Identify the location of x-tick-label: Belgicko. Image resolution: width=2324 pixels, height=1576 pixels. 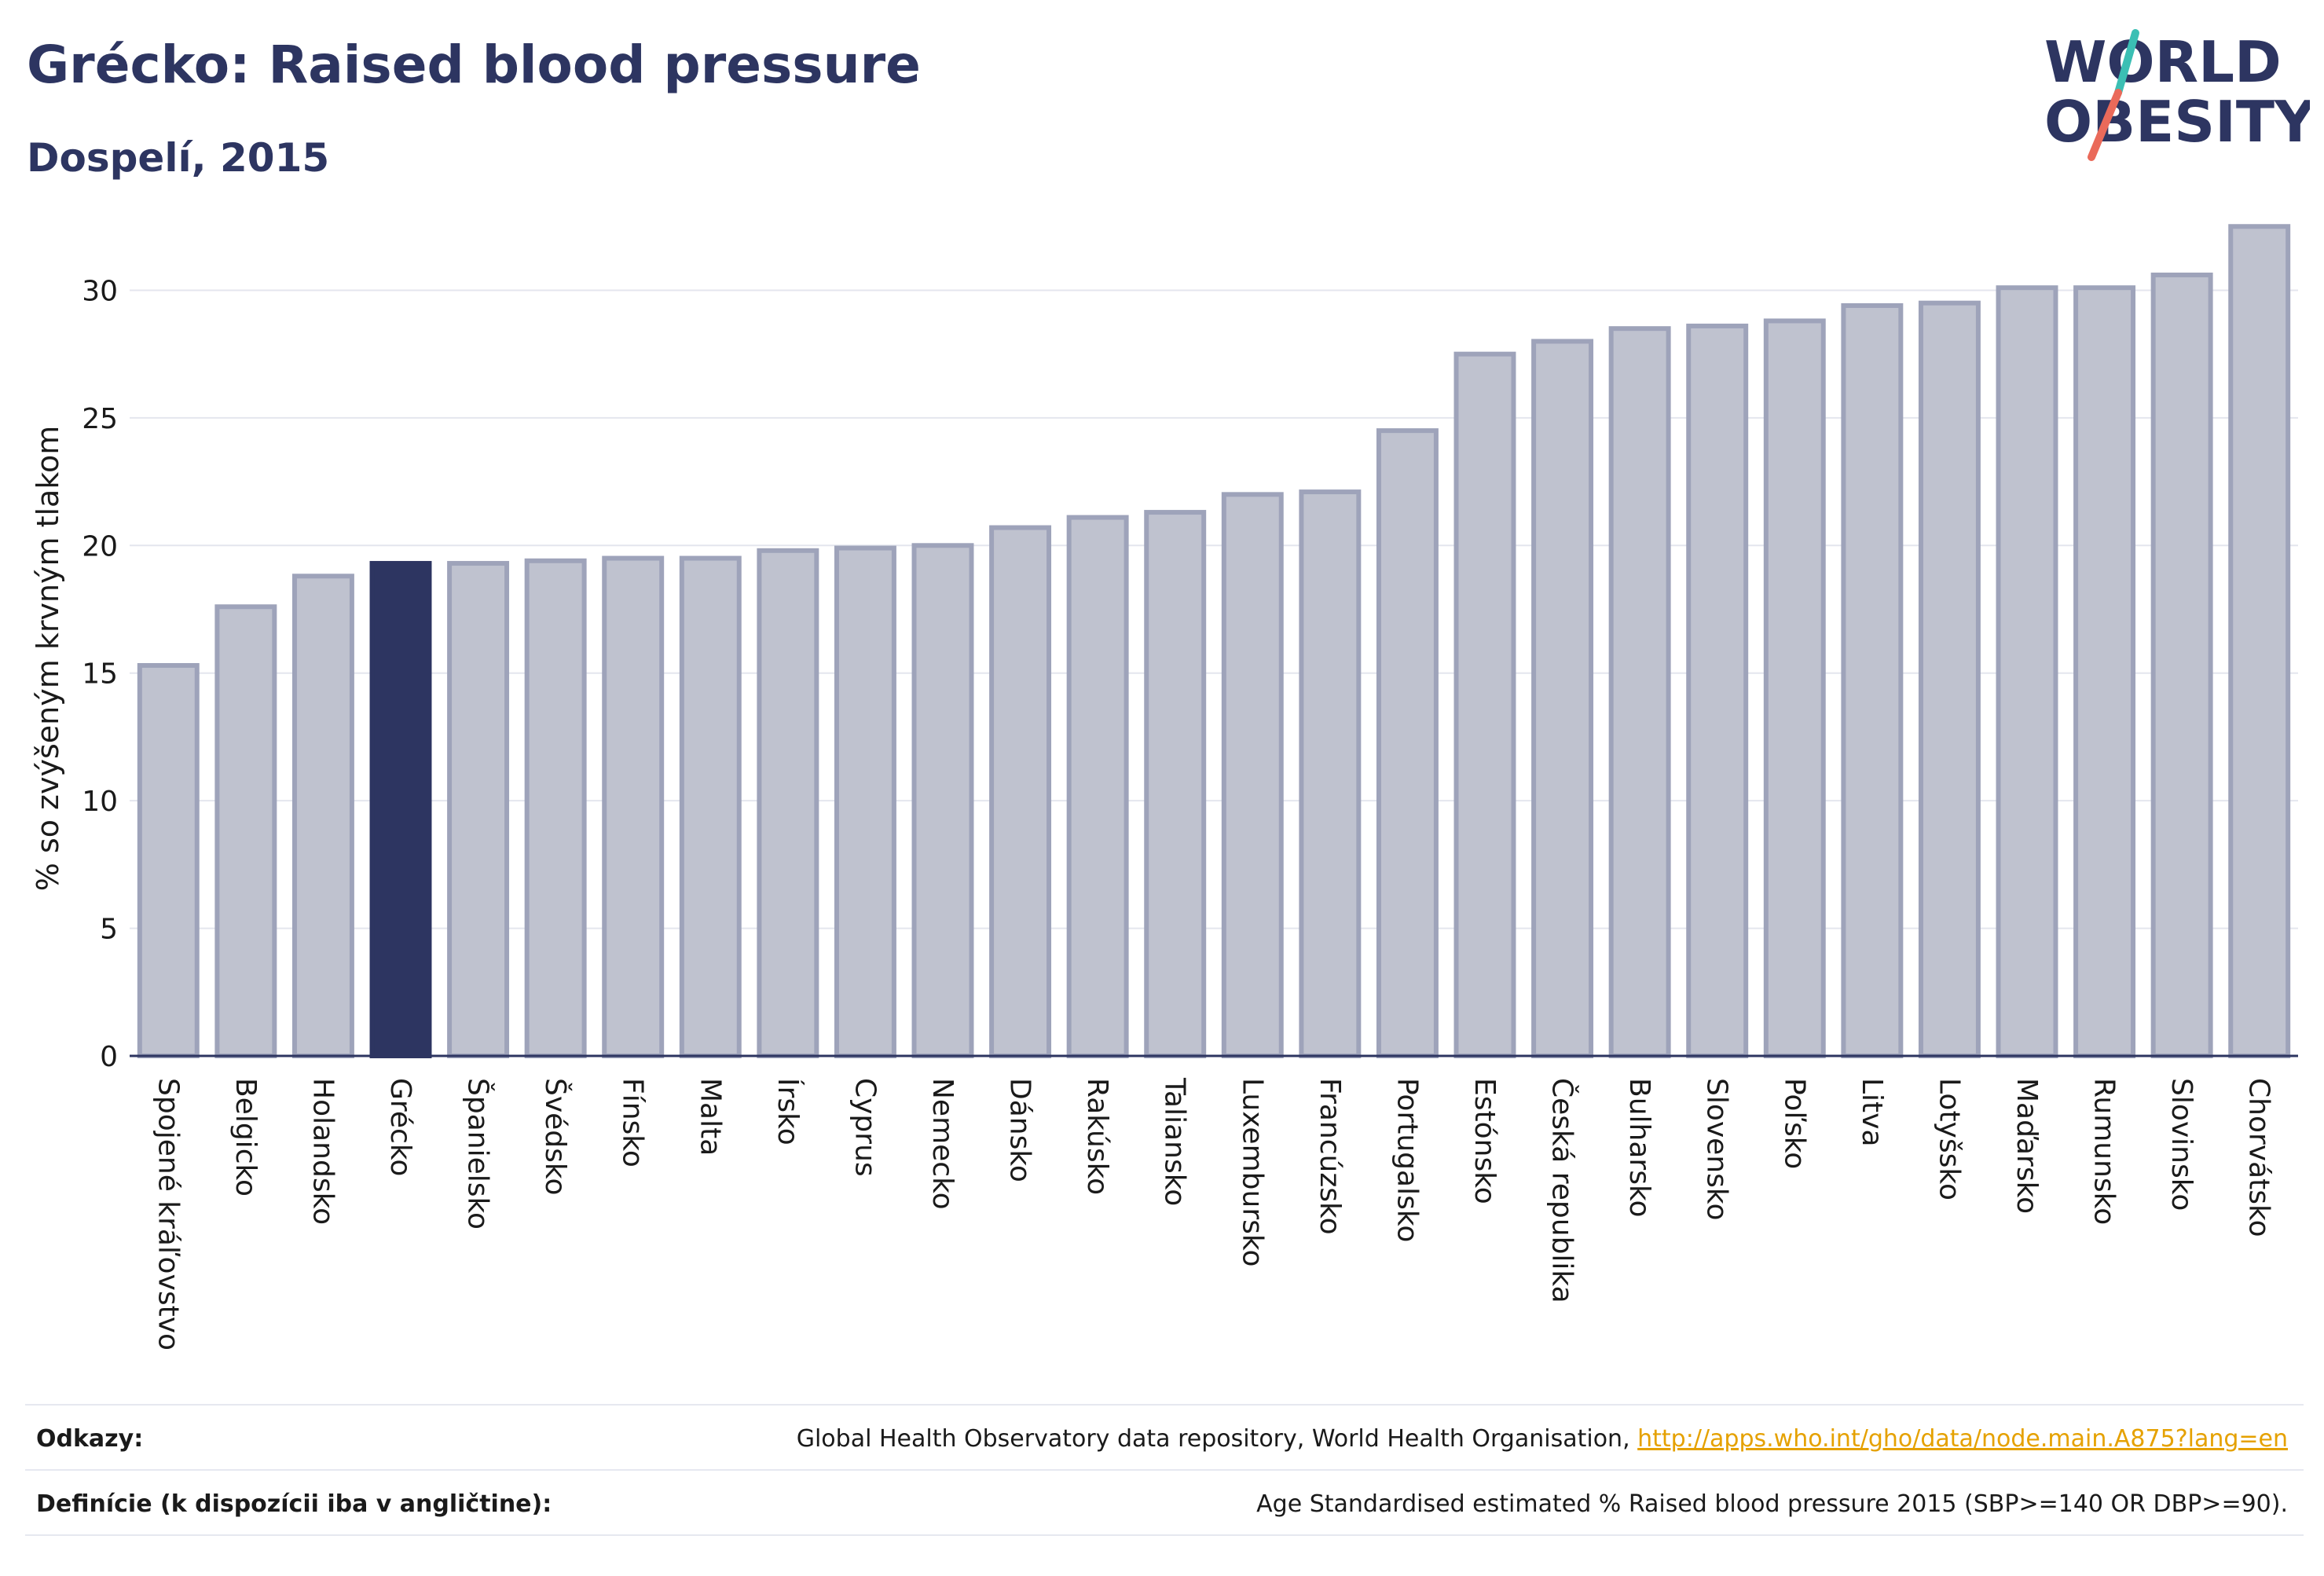
(245, 1137).